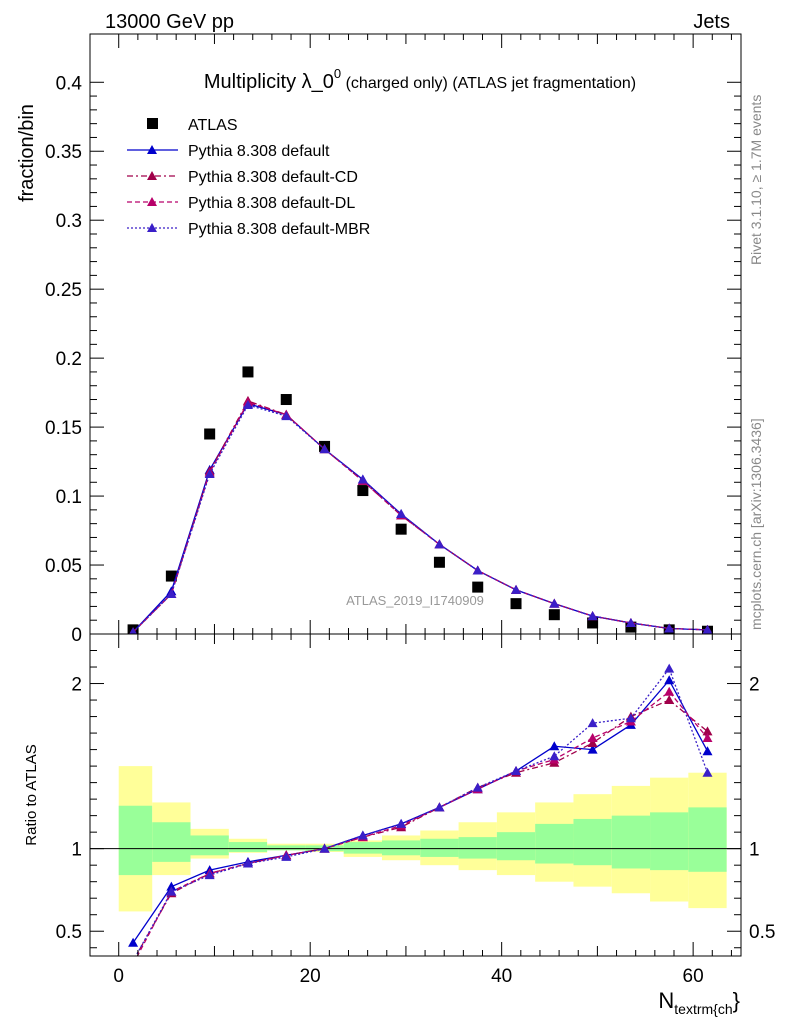 This screenshot has height=1024, width=786. Describe the element at coordinates (69, 83) in the screenshot. I see `main-y-tick-label: 0.4` at that location.